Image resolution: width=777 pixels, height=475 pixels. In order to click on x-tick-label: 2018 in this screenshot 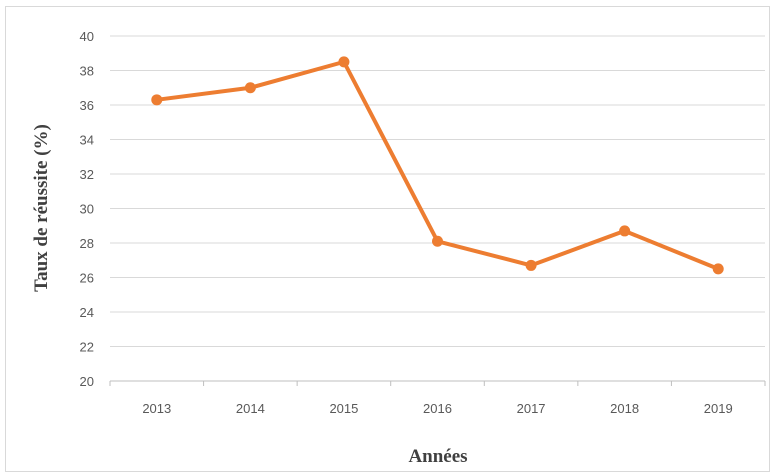, I will do `click(624, 408)`.